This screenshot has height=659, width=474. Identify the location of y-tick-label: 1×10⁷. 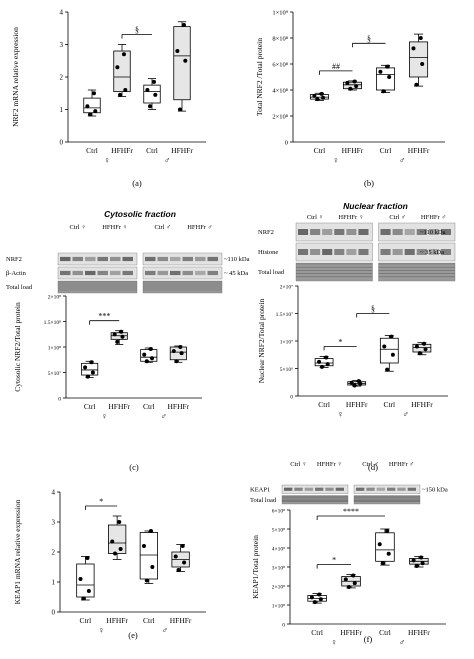
(286, 343).